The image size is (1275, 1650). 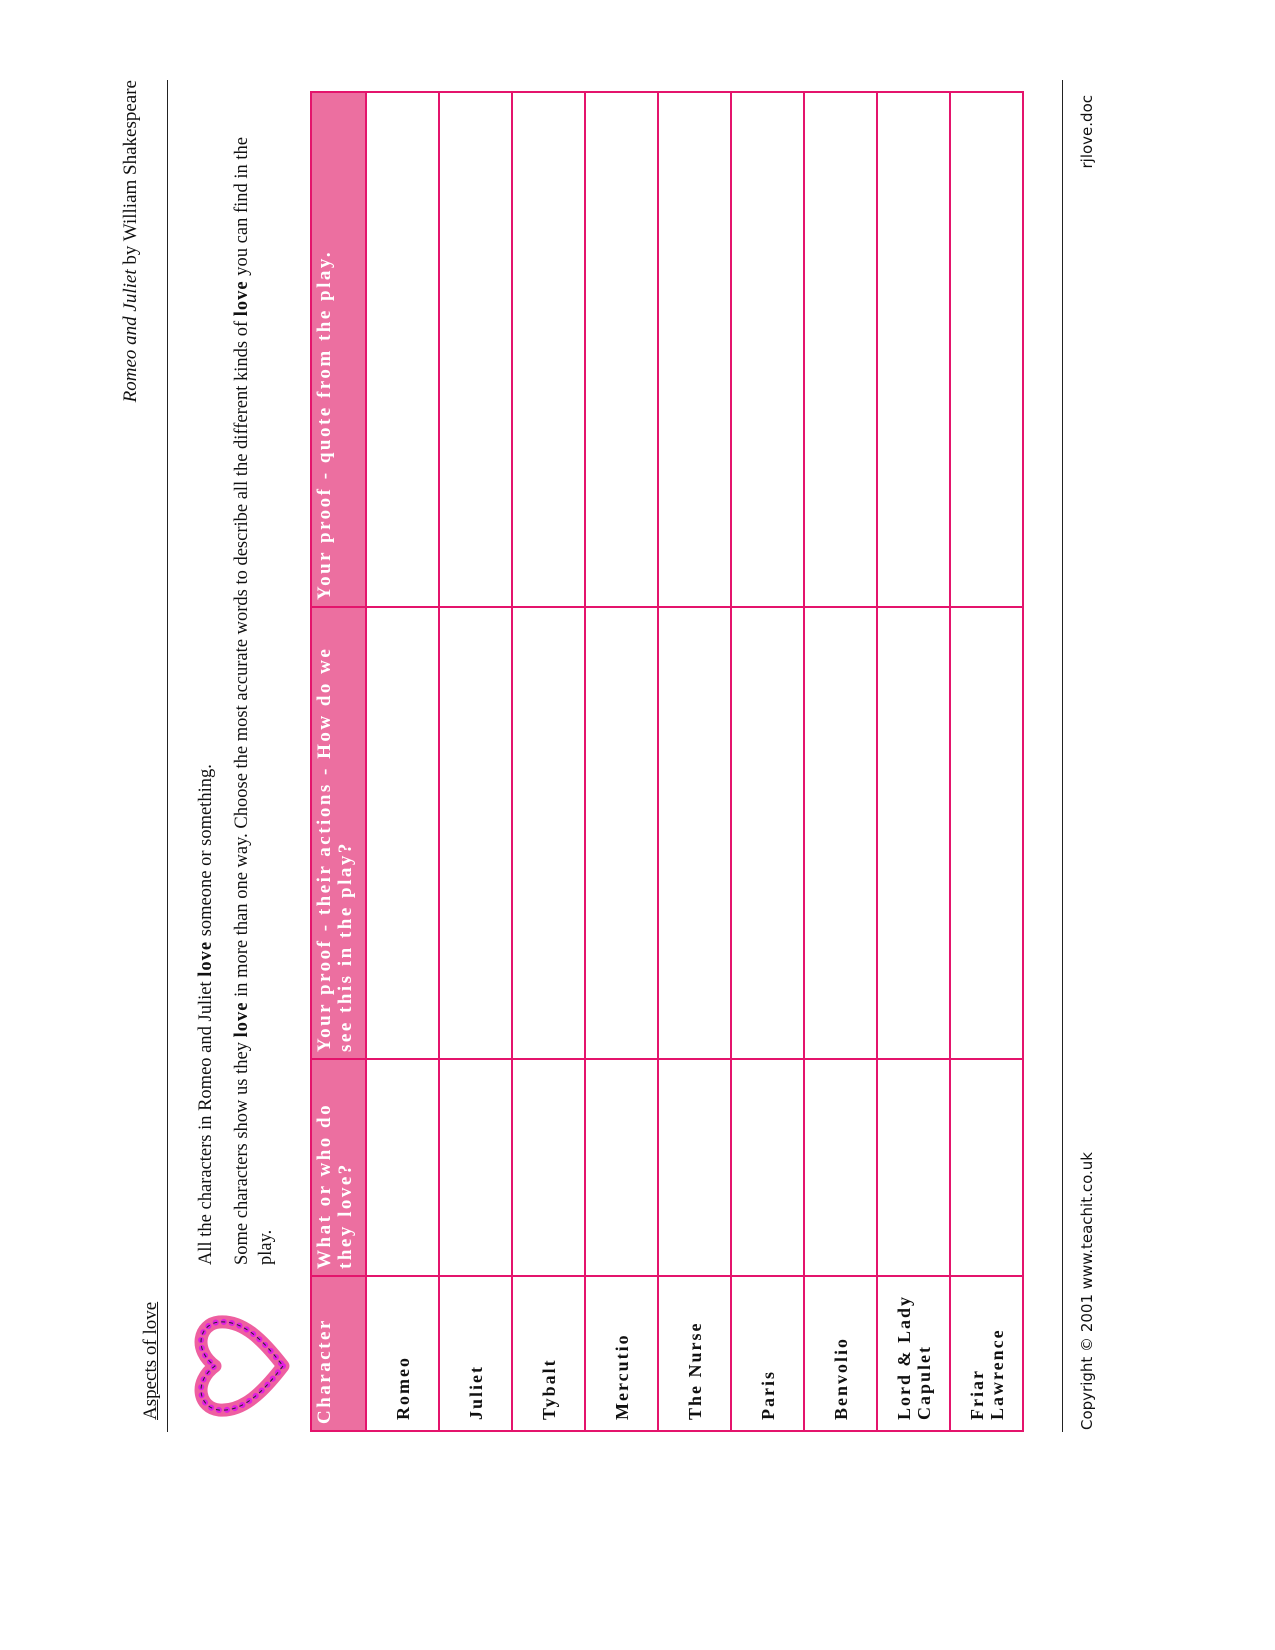 I want to click on table-row: Benvolio, so click(x=840, y=761).